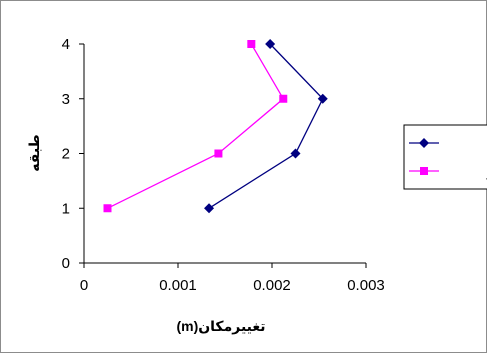 This screenshot has width=487, height=354. What do you see at coordinates (272, 285) in the screenshot?
I see `x-tick-label: 0.002` at bounding box center [272, 285].